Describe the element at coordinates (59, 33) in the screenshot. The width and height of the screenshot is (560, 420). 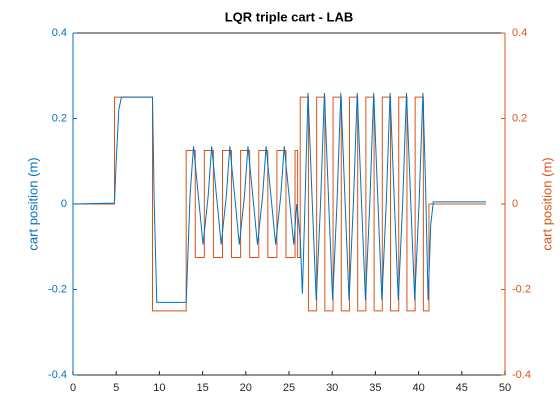
I see `y-tick-label: 0.4` at that location.